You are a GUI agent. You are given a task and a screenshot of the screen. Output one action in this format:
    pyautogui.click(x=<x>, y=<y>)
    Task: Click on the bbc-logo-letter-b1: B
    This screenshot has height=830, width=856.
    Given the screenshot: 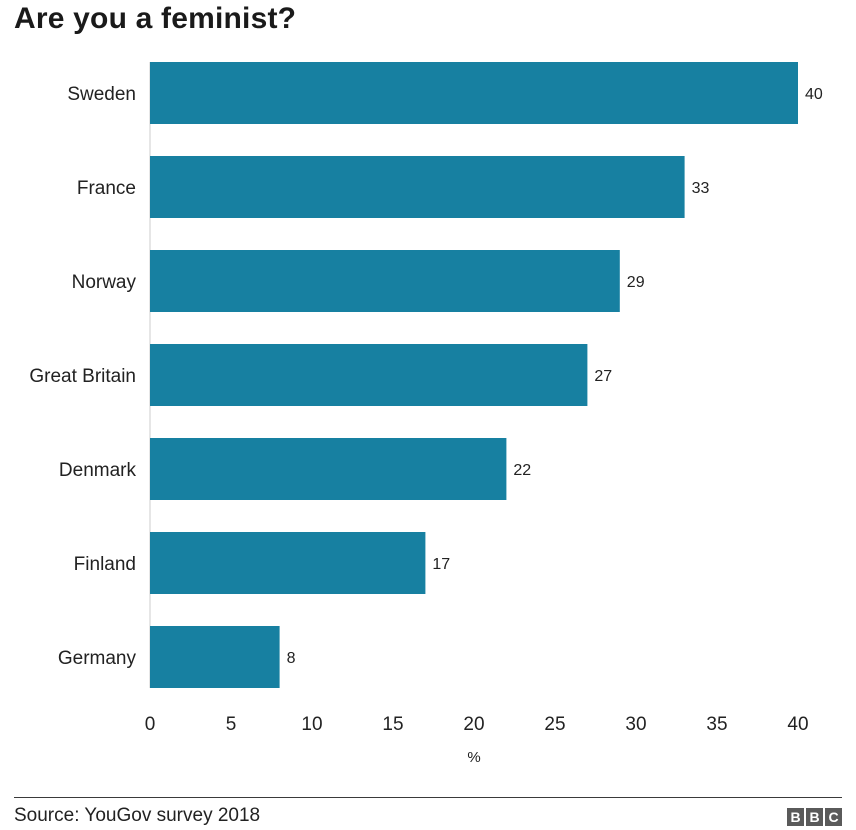 What is the action you would take?
    pyautogui.click(x=795, y=817)
    